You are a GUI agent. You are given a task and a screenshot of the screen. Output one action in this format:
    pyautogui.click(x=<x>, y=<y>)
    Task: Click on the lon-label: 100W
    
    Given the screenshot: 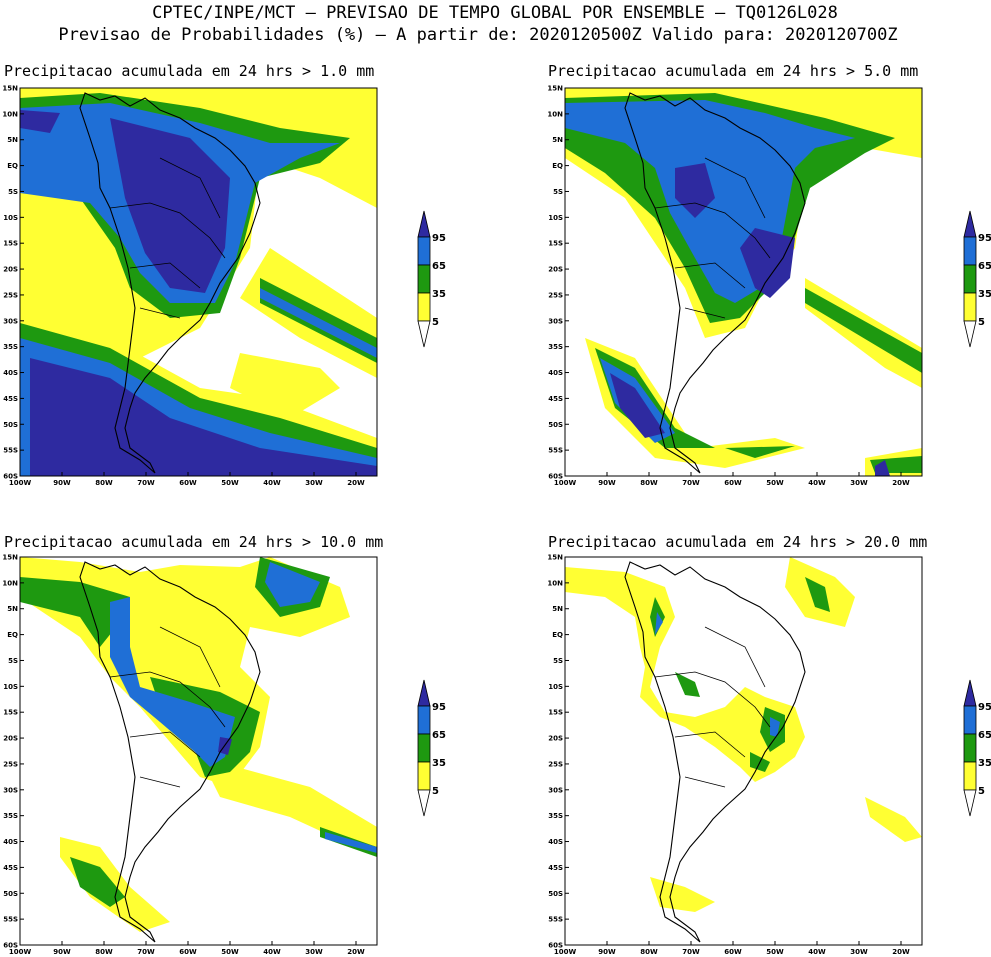 What is the action you would take?
    pyautogui.click(x=565, y=952)
    